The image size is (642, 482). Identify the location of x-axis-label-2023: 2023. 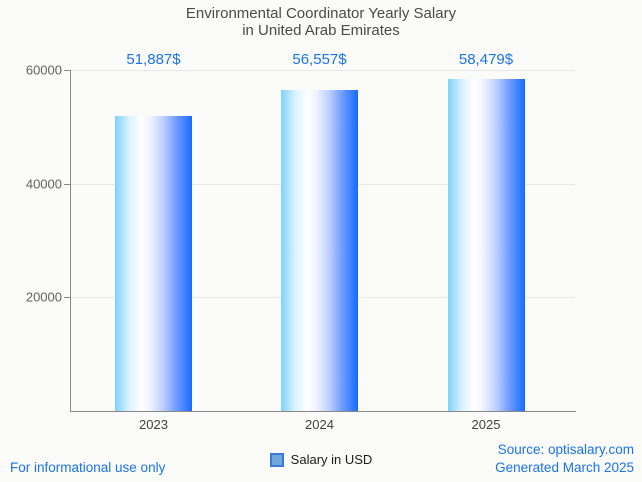
(153, 424).